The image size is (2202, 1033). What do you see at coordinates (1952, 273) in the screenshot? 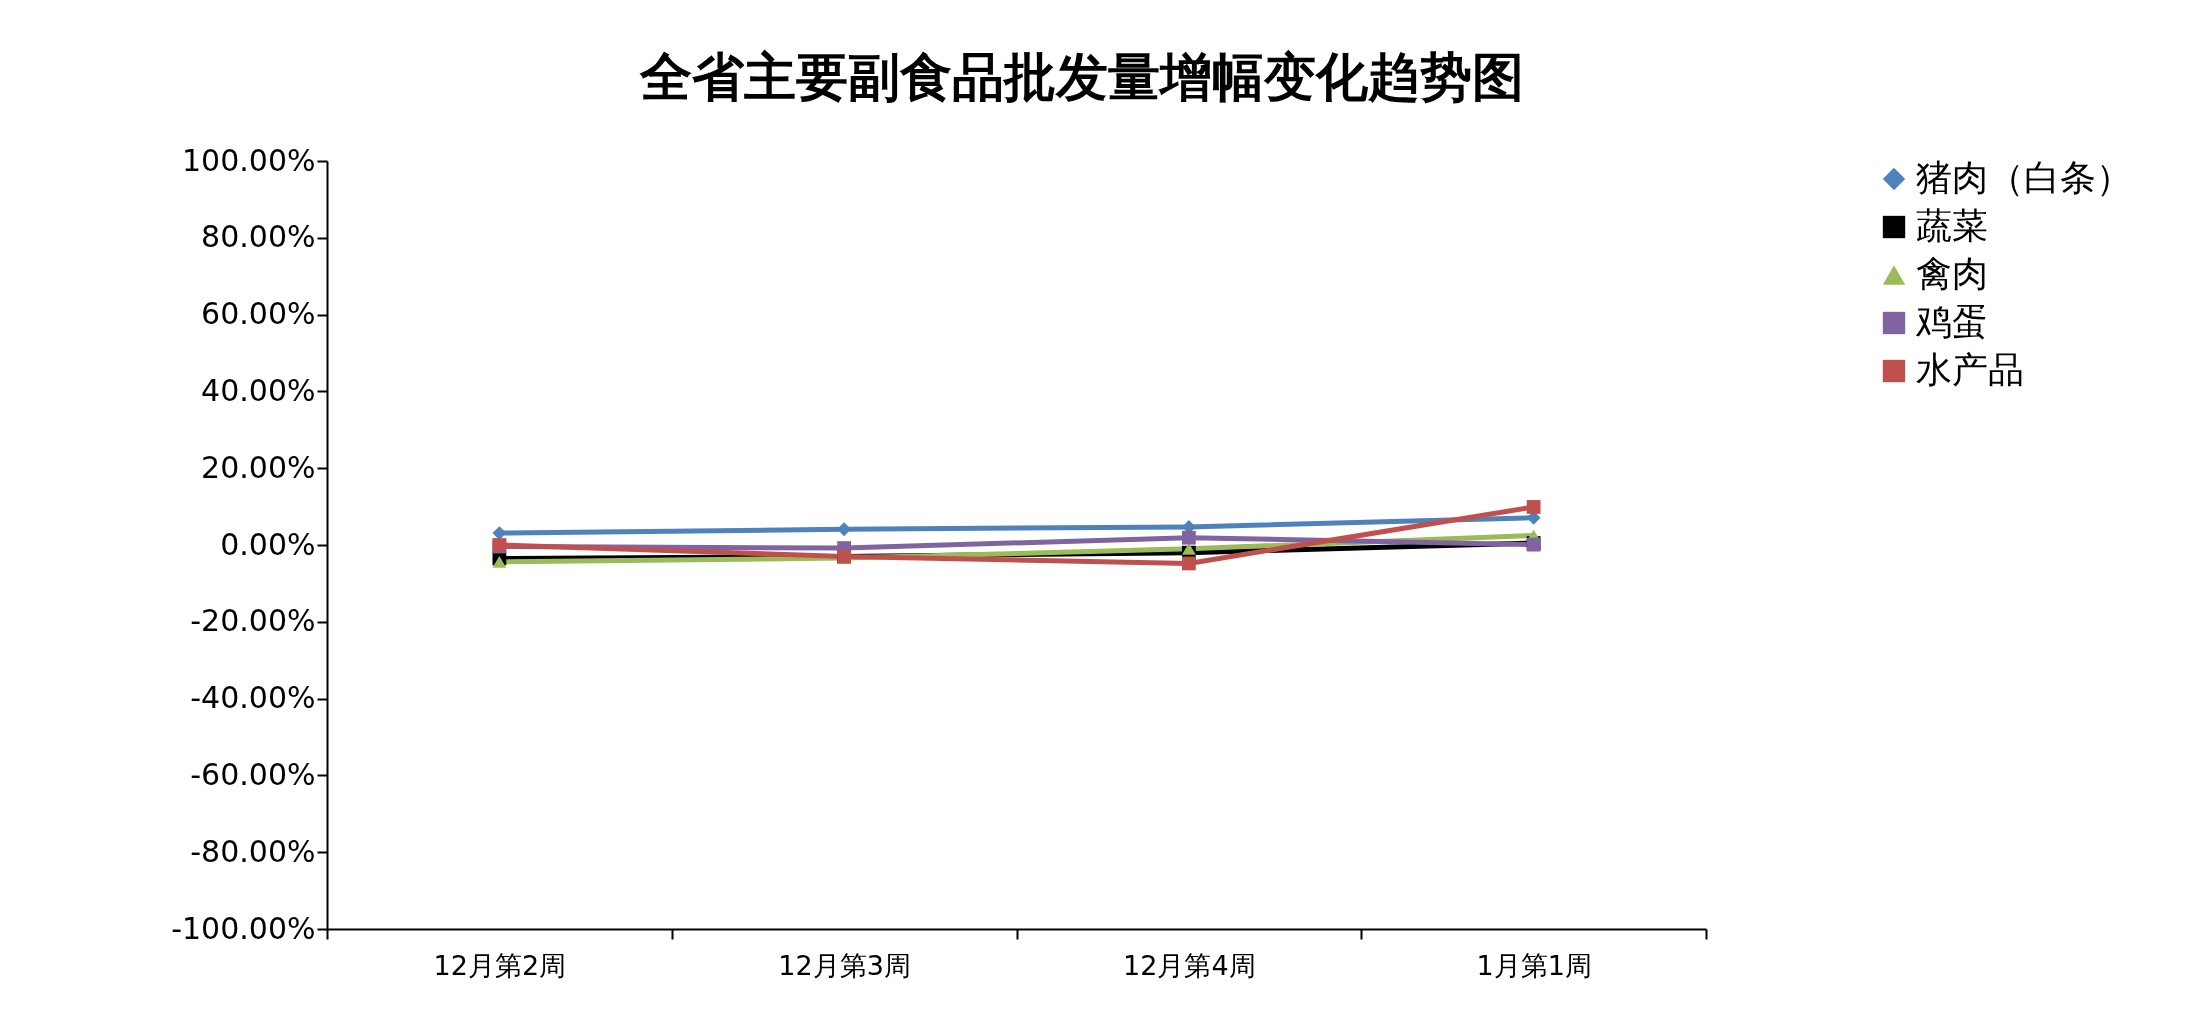
I see `legend-label: 禽肉` at bounding box center [1952, 273].